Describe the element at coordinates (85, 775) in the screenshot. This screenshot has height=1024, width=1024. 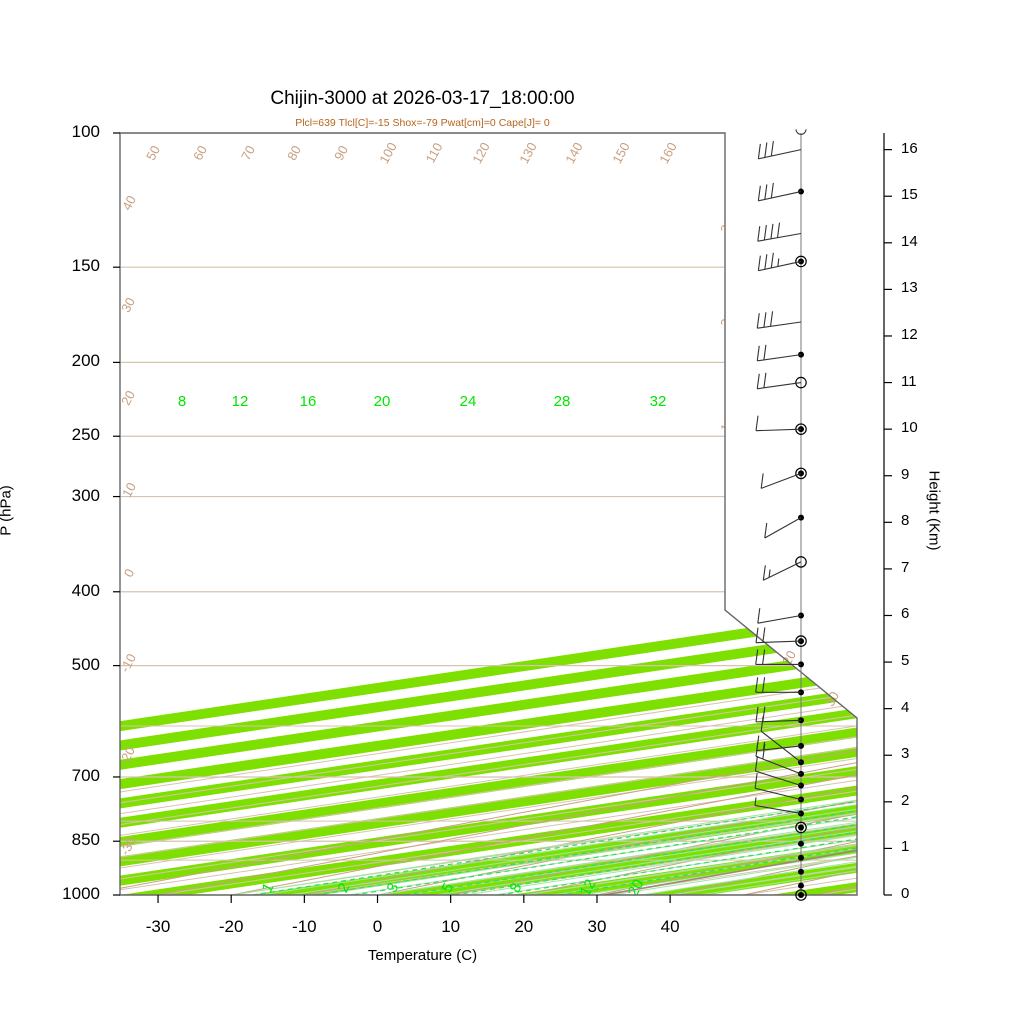
I see `pressure-tick-label: 700` at that location.